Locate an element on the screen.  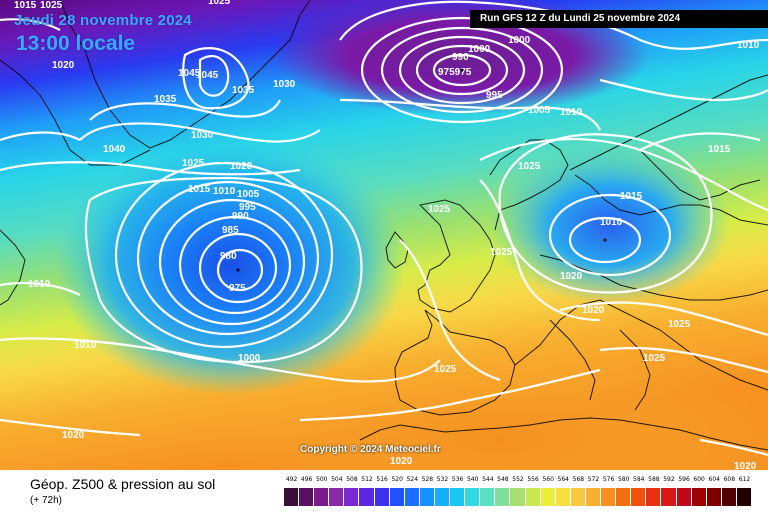
scale-tick-label: 524 is located at coordinates (412, 479).